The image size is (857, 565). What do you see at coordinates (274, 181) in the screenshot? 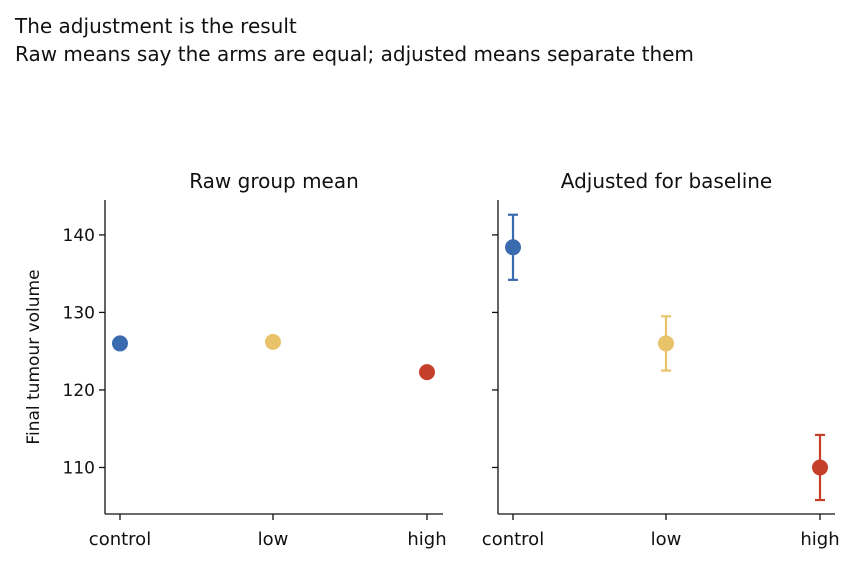
I see `panel-title: Raw group mean` at bounding box center [274, 181].